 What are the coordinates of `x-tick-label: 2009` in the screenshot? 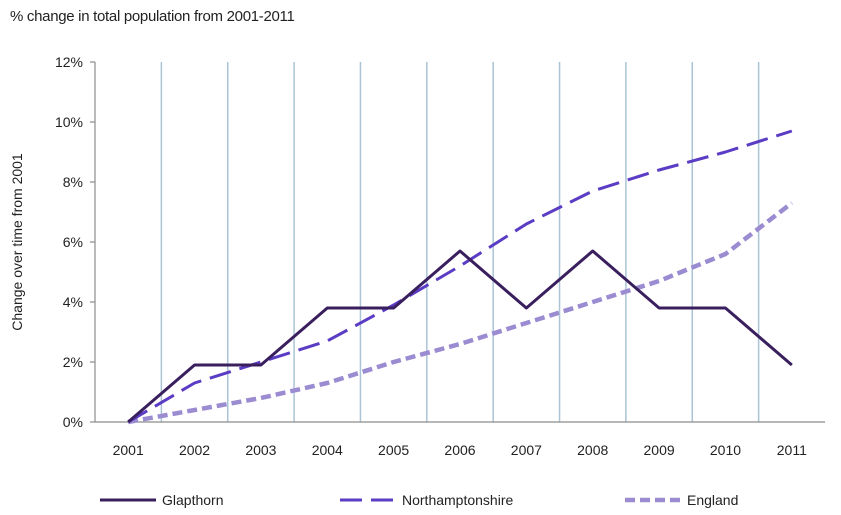 It's located at (659, 450).